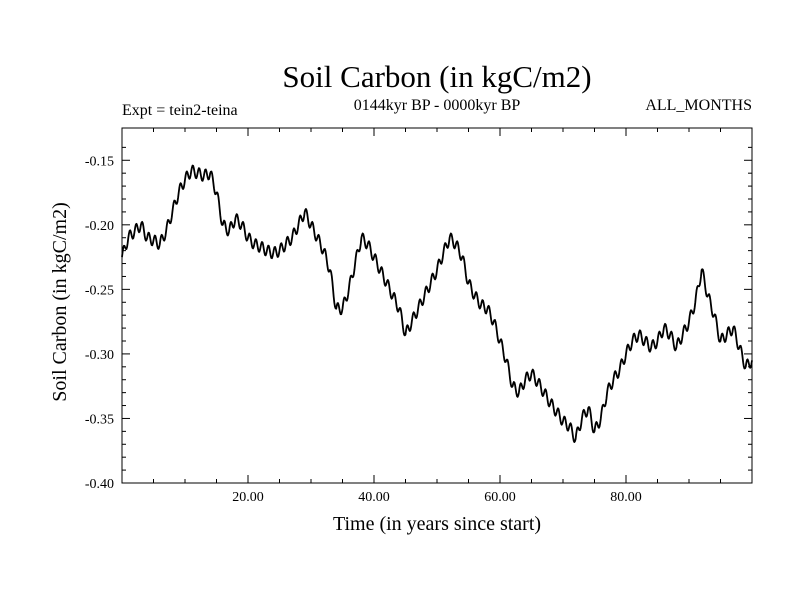  I want to click on x-axis-label: Time (in years since start), so click(437, 524).